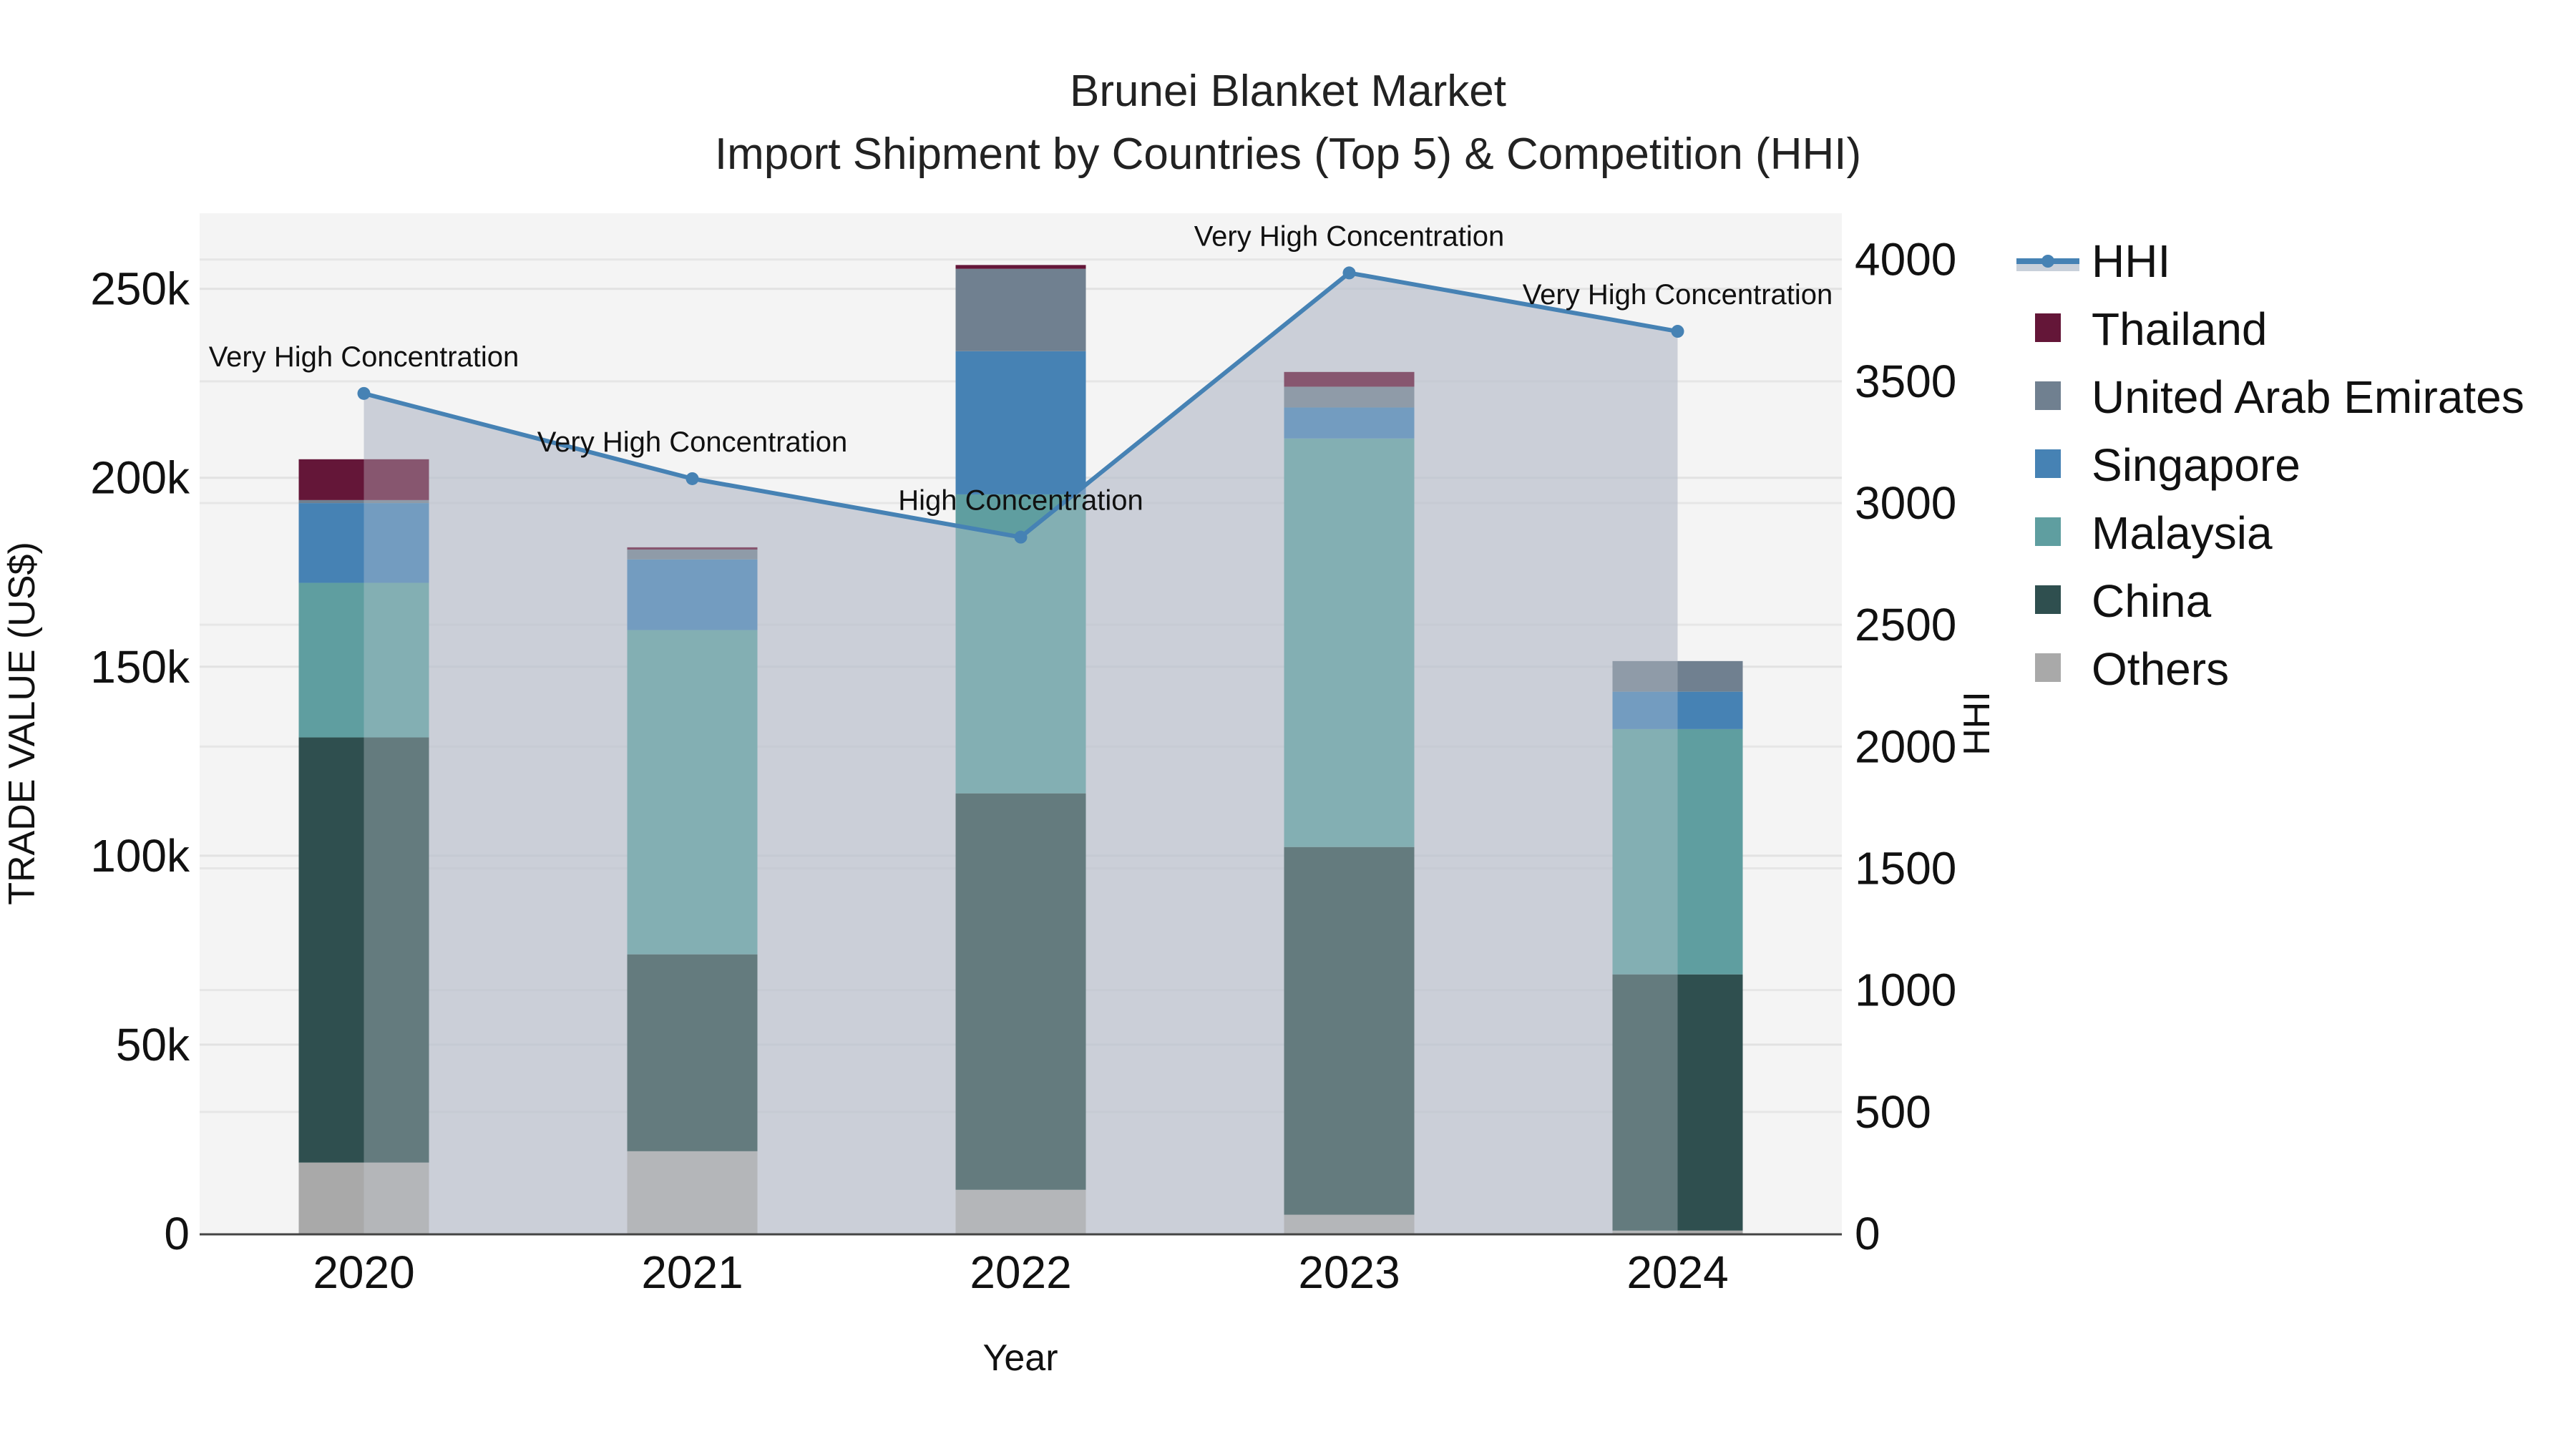 This screenshot has width=2576, height=1449. I want to click on y-left-tick-label: 0, so click(177, 1233).